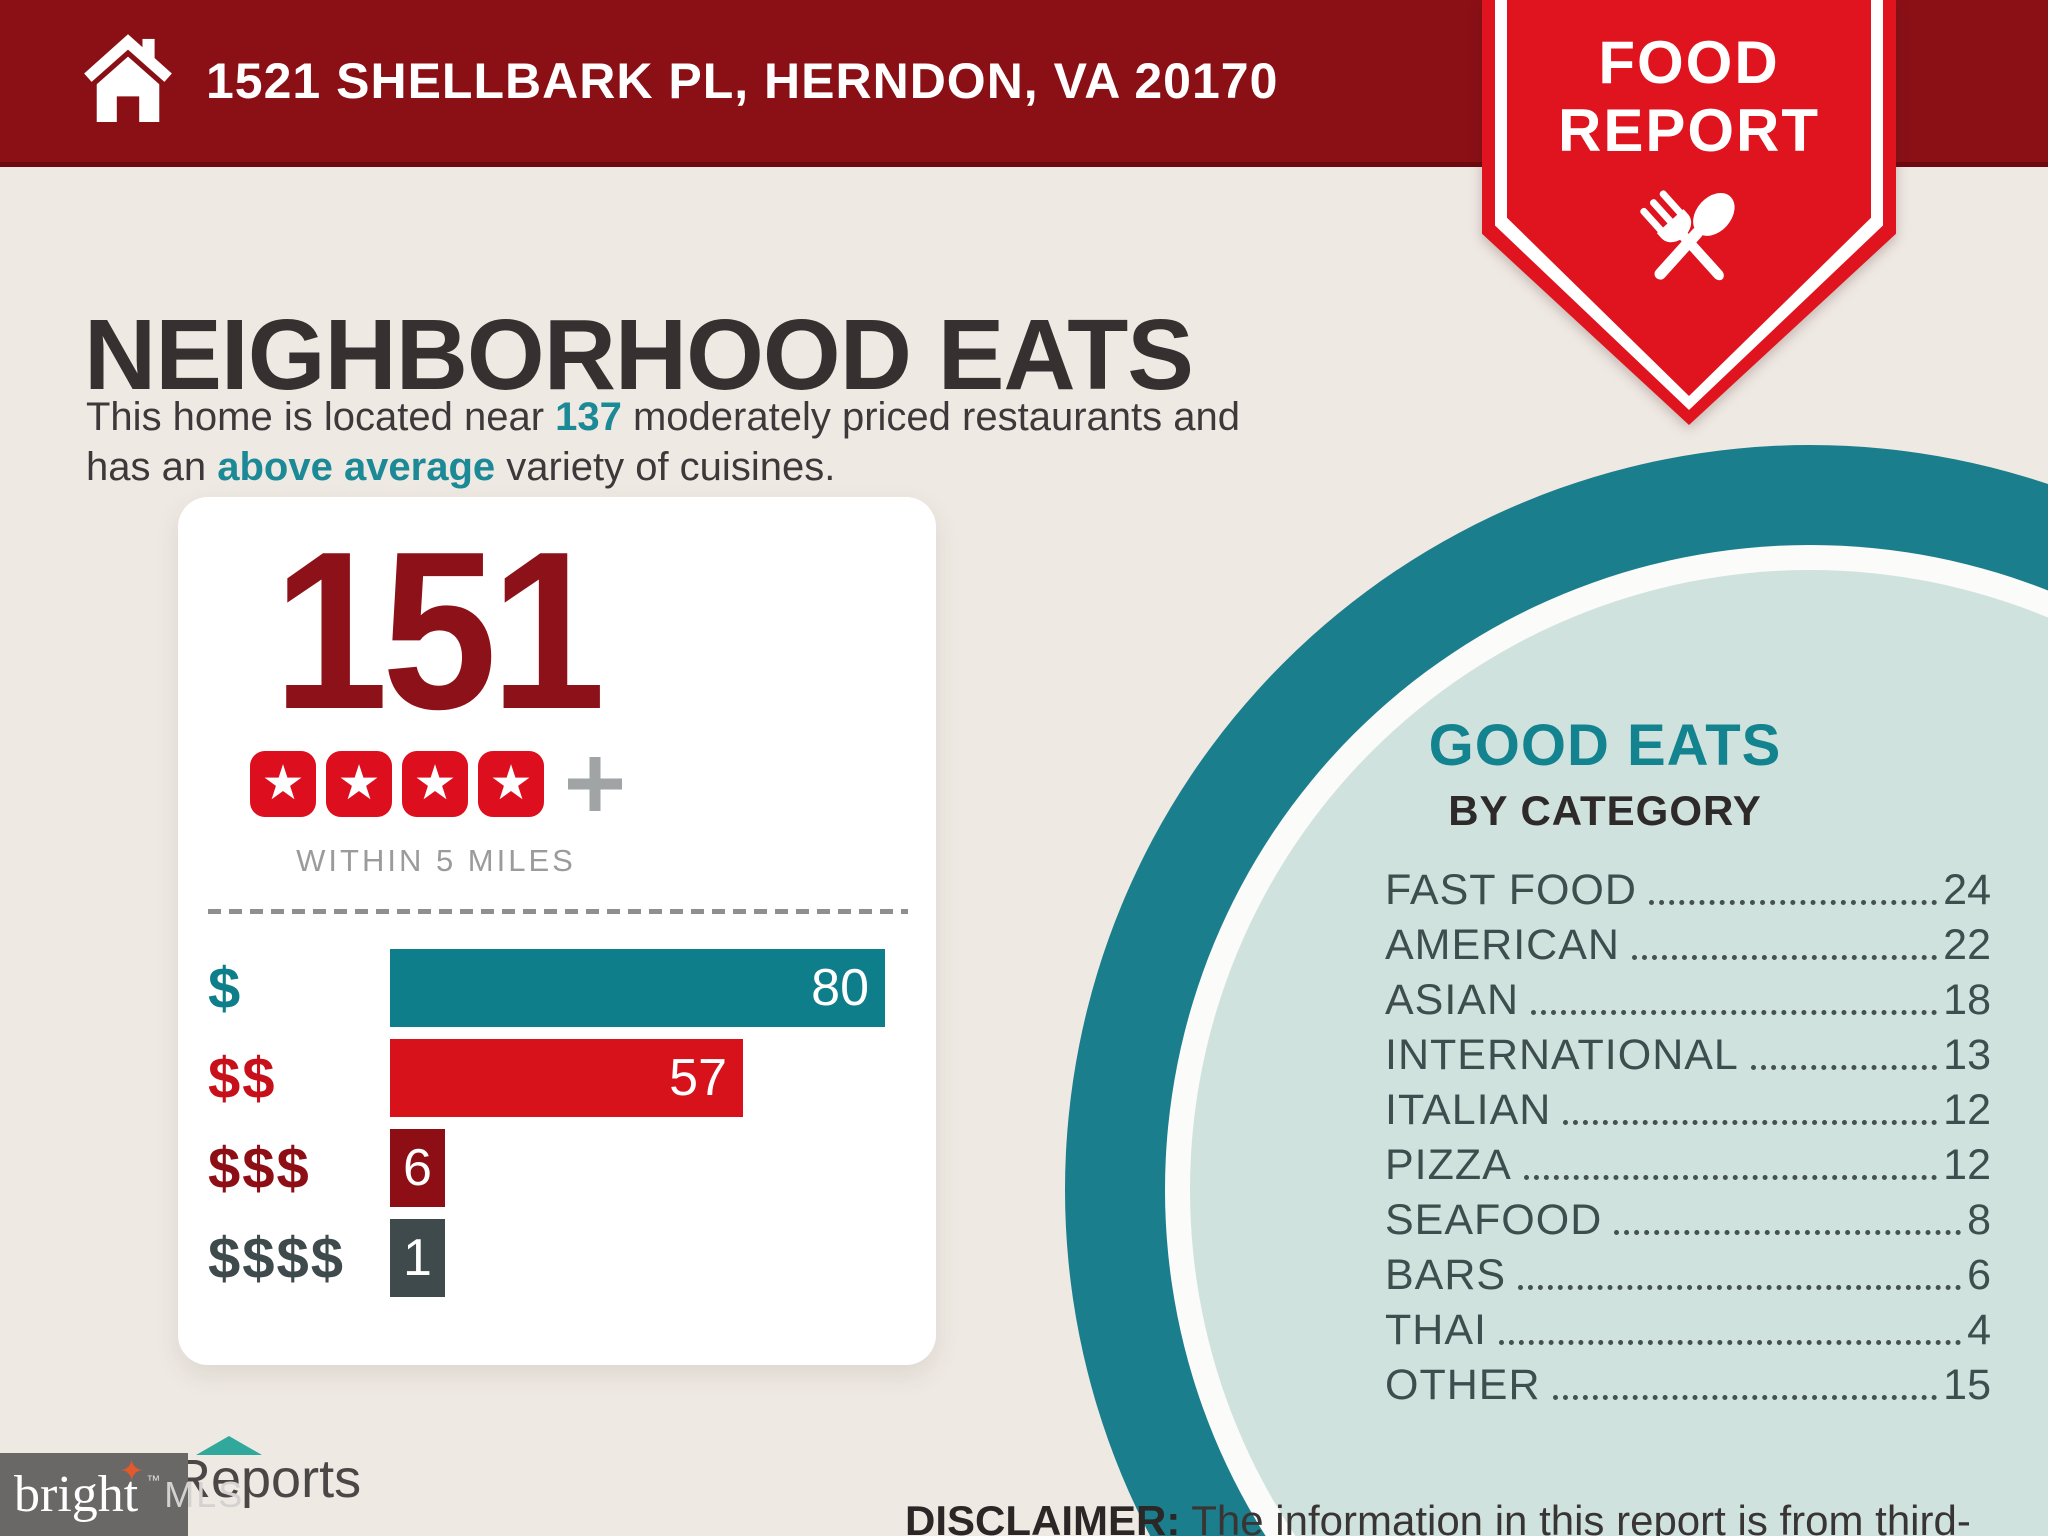 The width and height of the screenshot is (2048, 1536). What do you see at coordinates (242, 1078) in the screenshot?
I see `price-tier-label: $$` at bounding box center [242, 1078].